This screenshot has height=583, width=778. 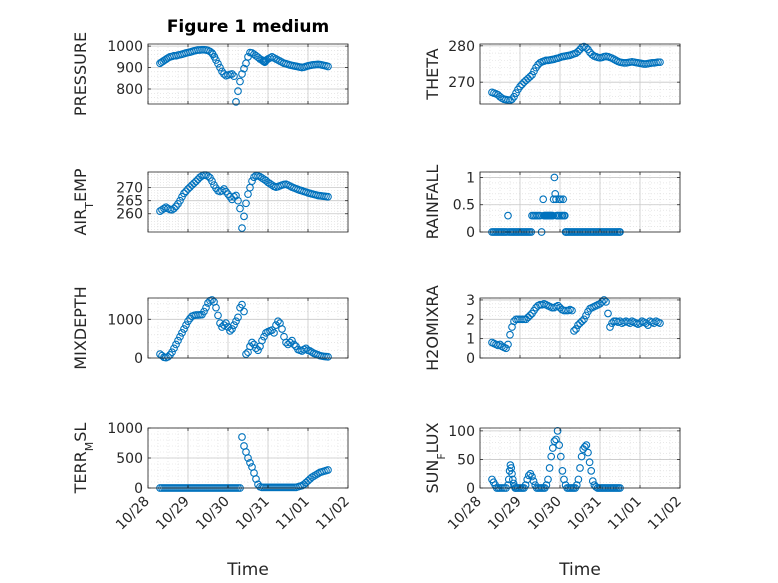 What do you see at coordinates (585, 514) in the screenshot?
I see `x-tick-label: 10/31` at bounding box center [585, 514].